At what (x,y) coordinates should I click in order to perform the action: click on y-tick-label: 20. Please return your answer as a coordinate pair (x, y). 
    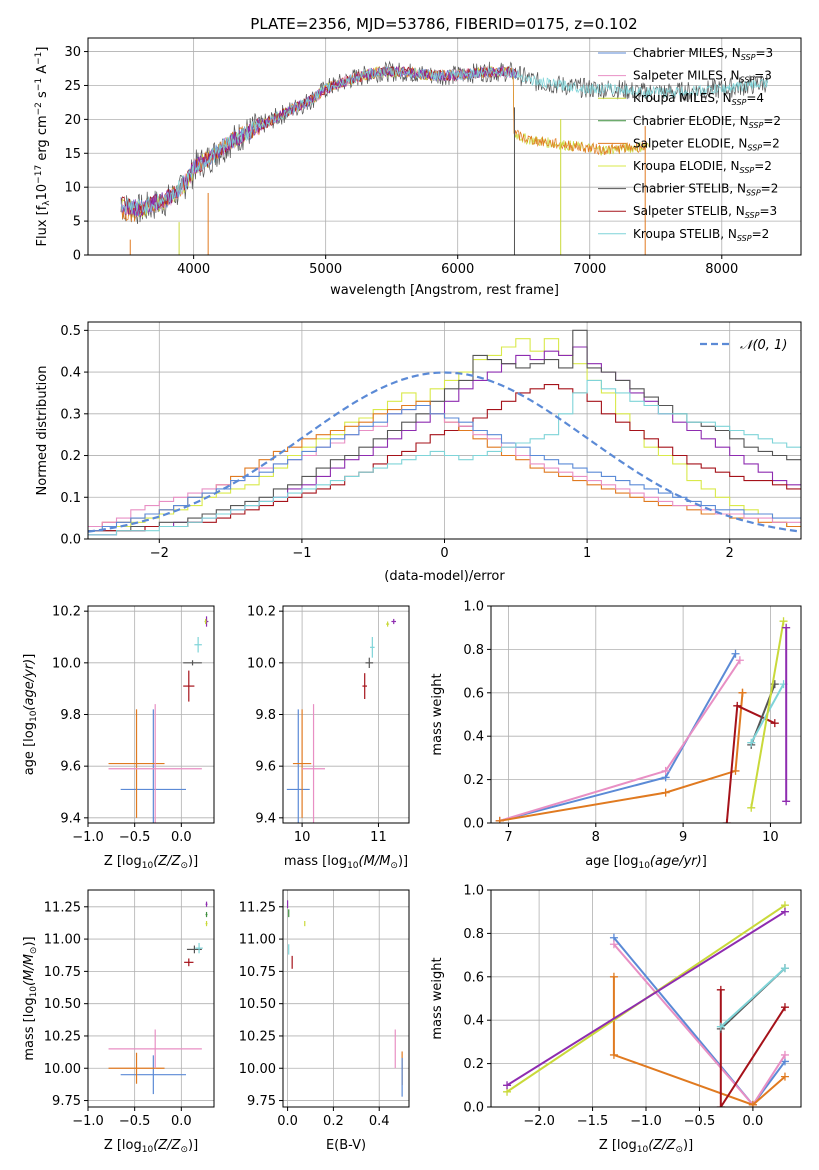
    Looking at the image, I should click on (72, 120).